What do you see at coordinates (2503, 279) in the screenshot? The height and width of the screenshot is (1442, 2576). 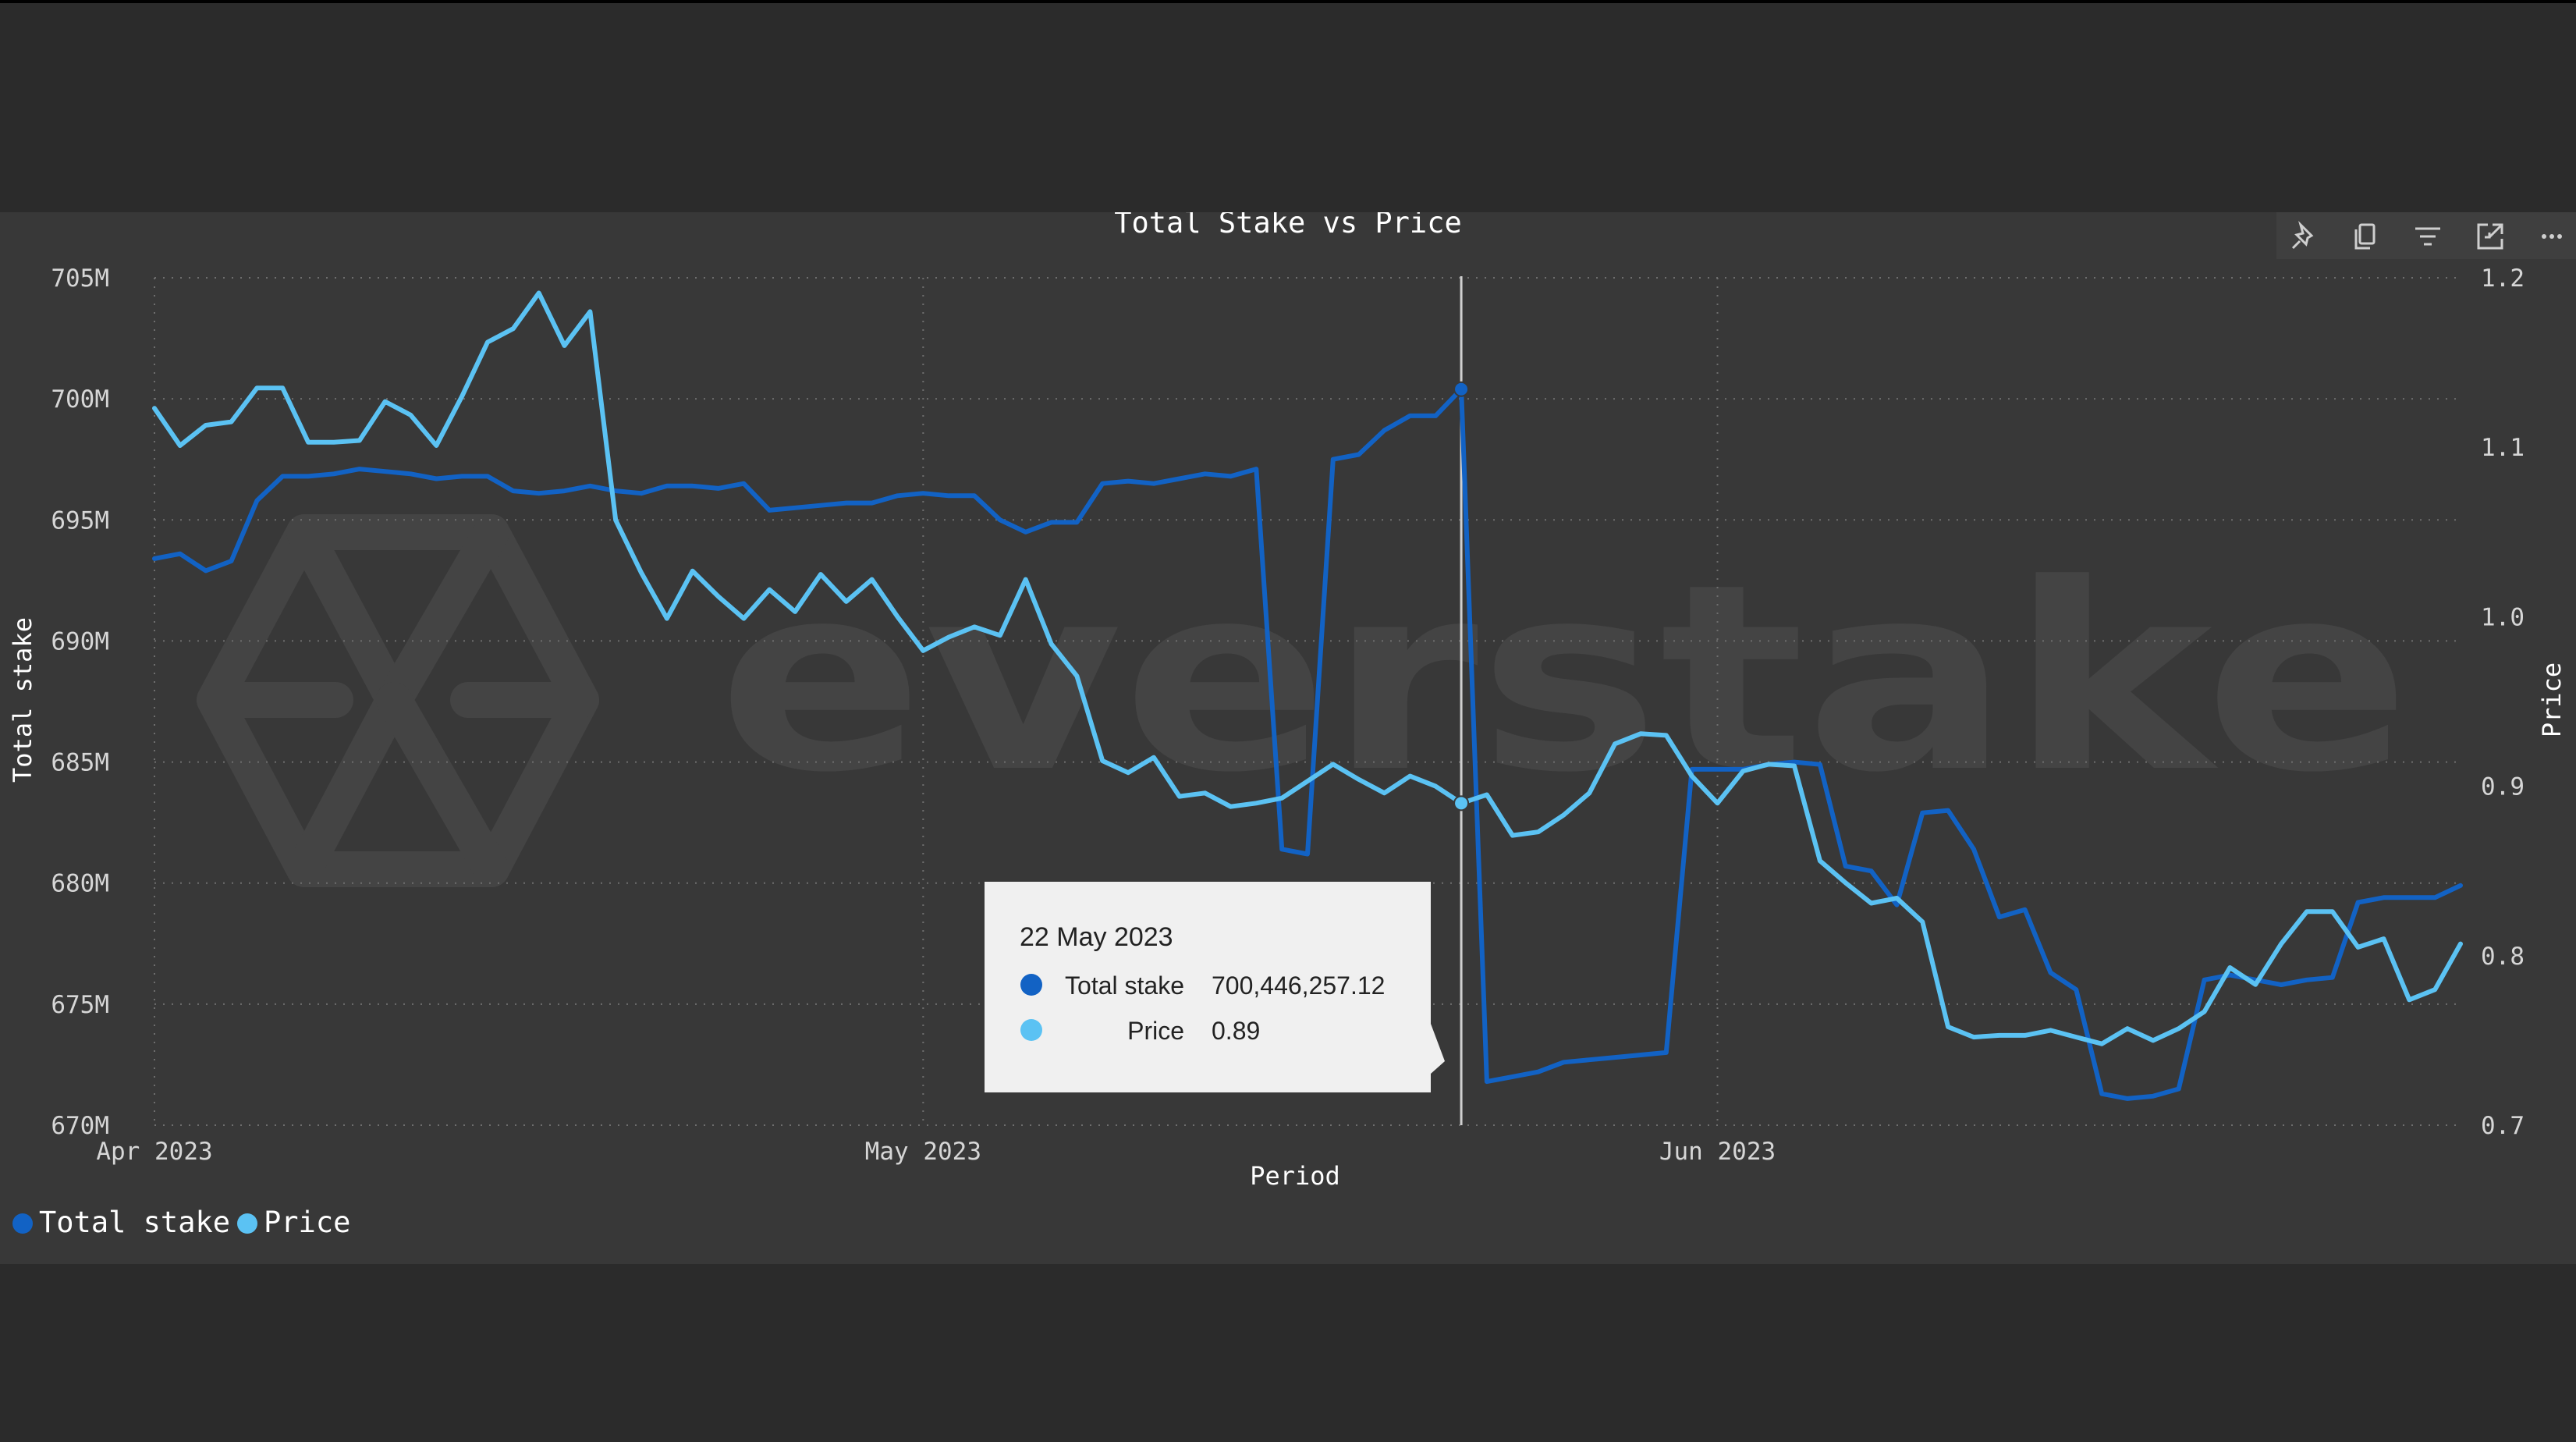 I see `y2-tick-label: 1.2` at bounding box center [2503, 279].